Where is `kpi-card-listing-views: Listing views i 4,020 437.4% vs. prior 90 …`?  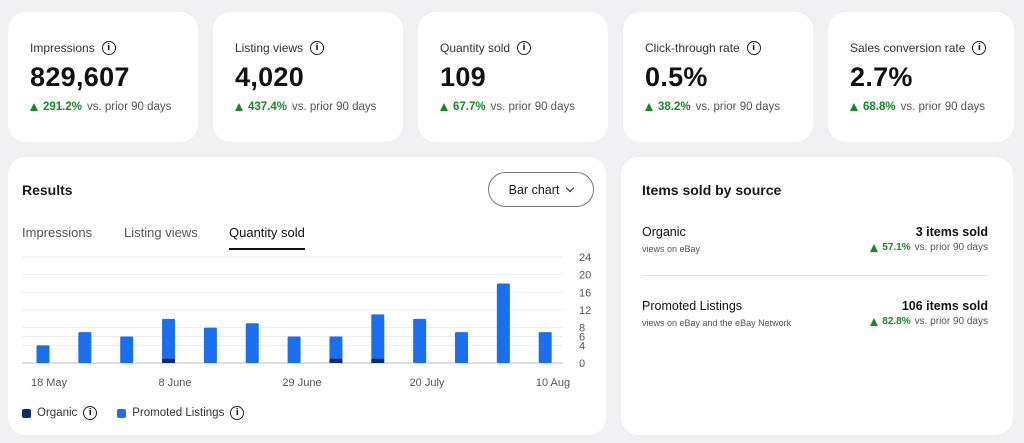
kpi-card-listing-views: Listing views i 4,020 437.4% vs. prior 90 … is located at coordinates (308, 77).